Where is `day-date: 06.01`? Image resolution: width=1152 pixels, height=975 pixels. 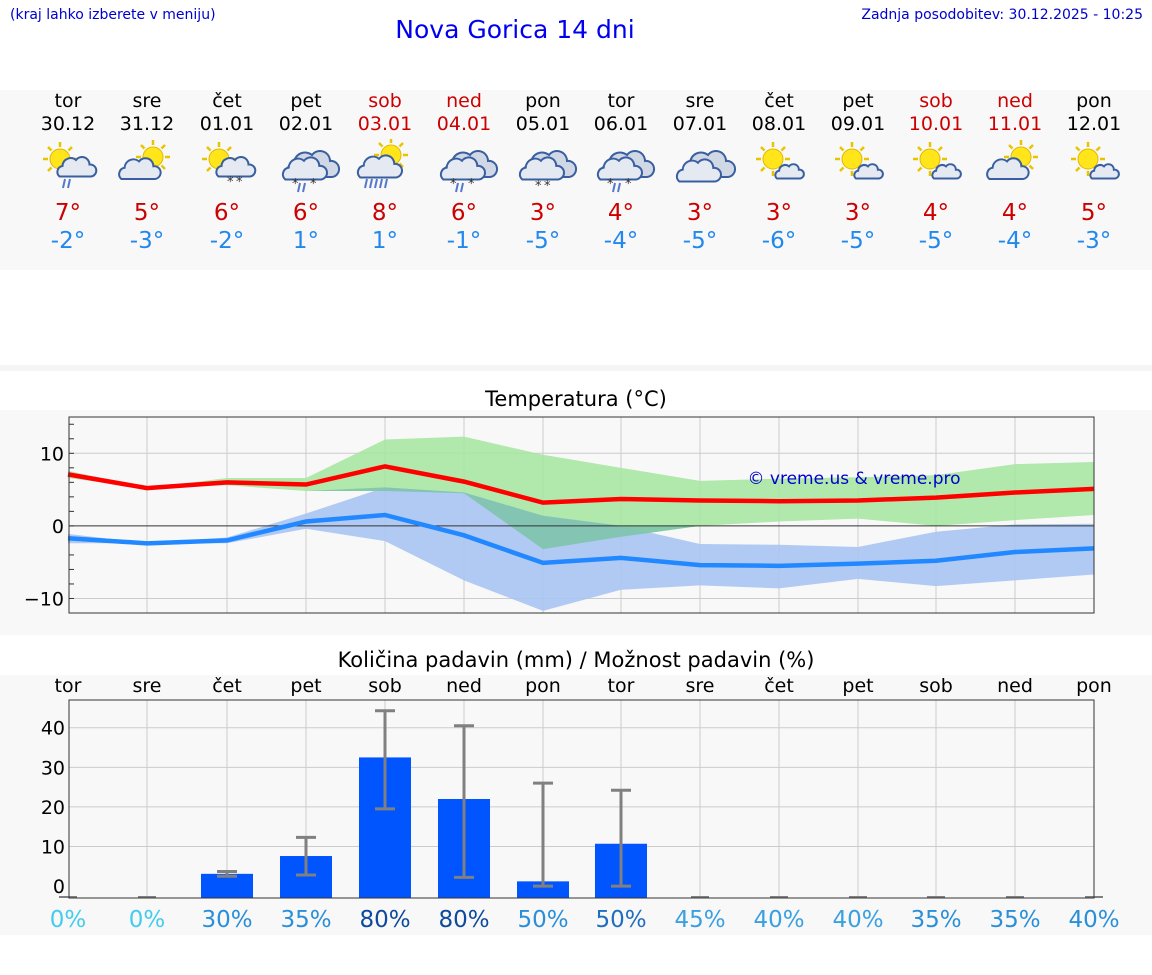
day-date: 06.01 is located at coordinates (621, 124).